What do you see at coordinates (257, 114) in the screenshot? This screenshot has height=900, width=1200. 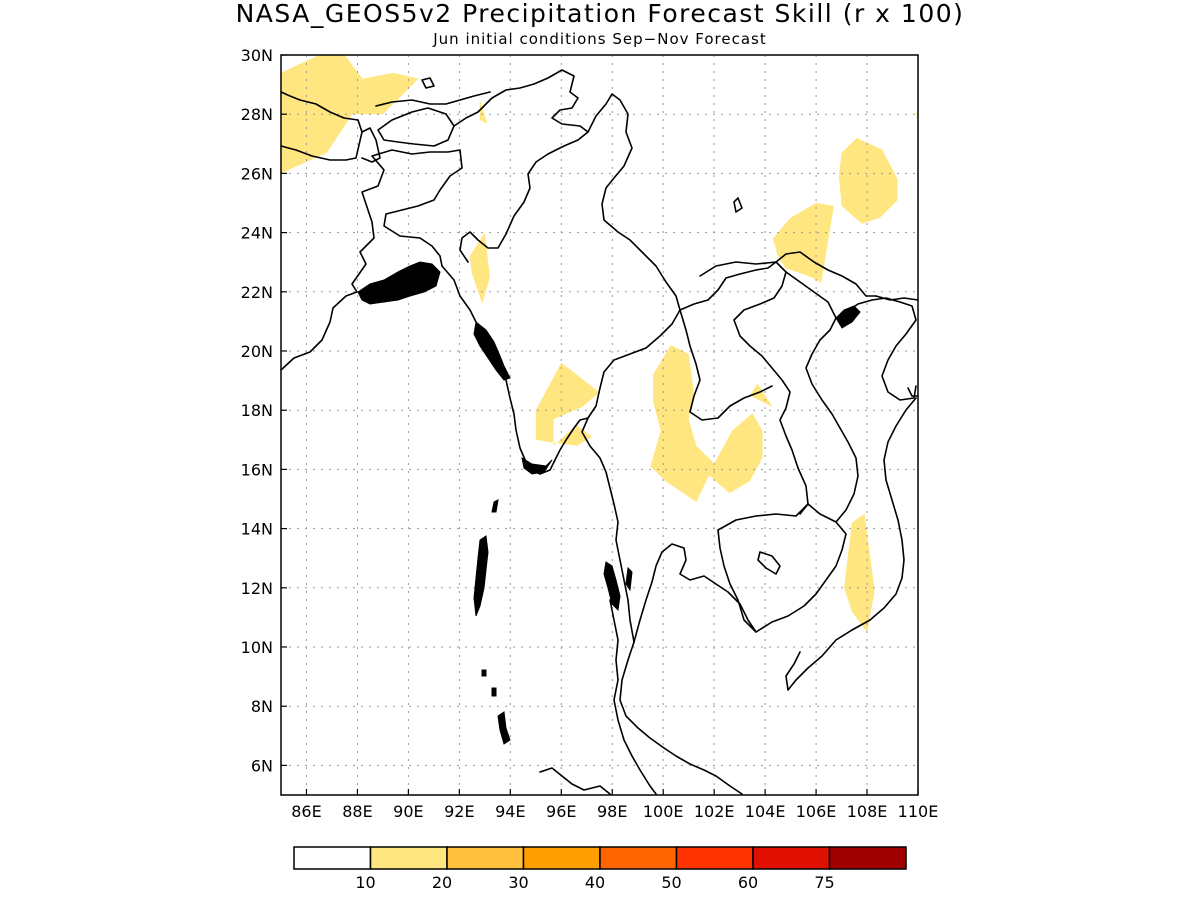 I see `y-tick-label: 28N` at bounding box center [257, 114].